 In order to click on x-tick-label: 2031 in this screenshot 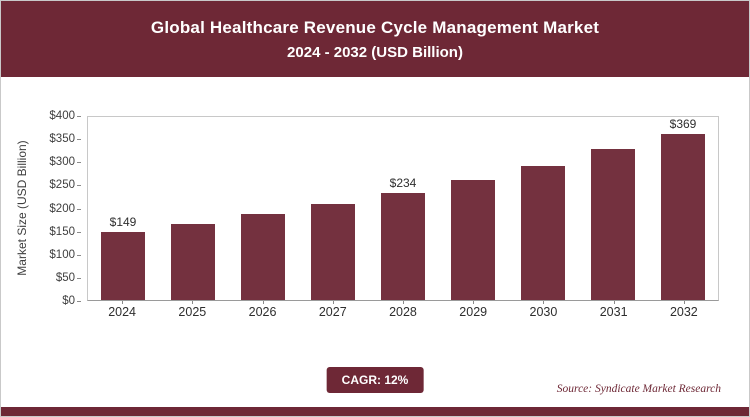, I will do `click(614, 310)`.